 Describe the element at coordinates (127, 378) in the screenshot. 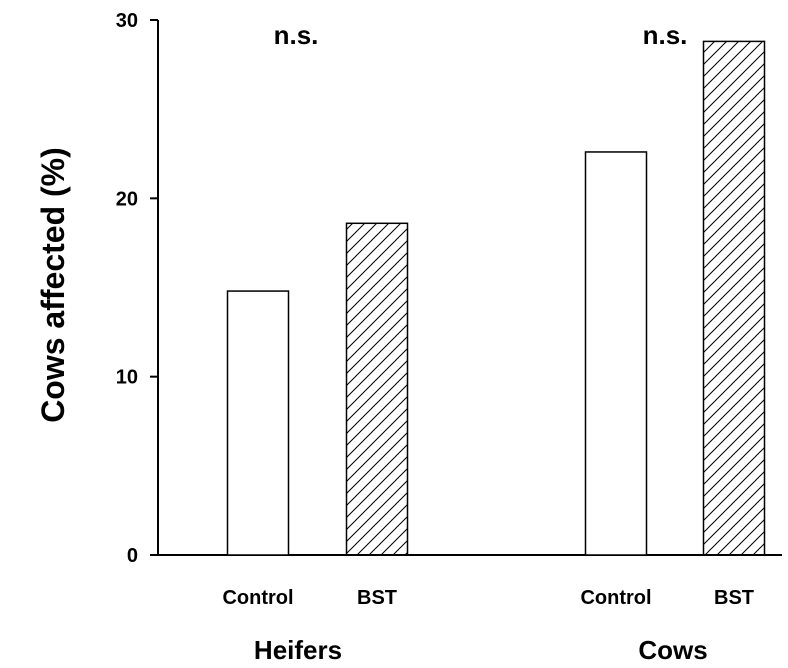

I see `y-tick-label: 10` at that location.